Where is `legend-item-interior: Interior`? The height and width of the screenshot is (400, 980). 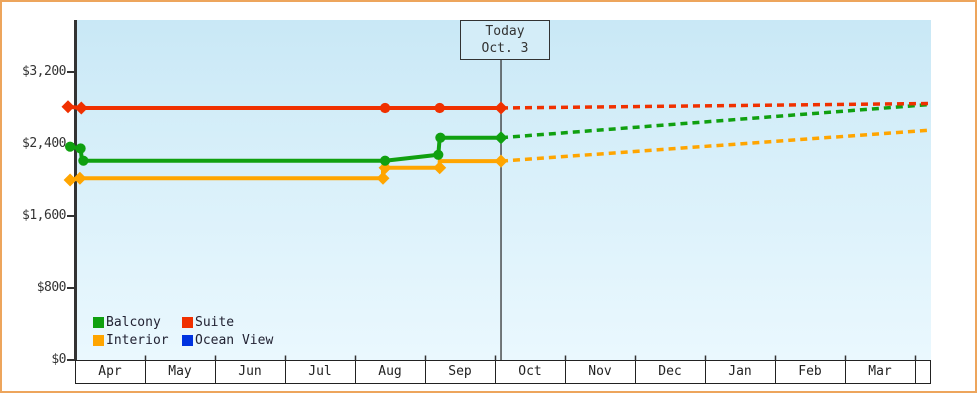
legend-item-interior: Interior is located at coordinates (131, 340).